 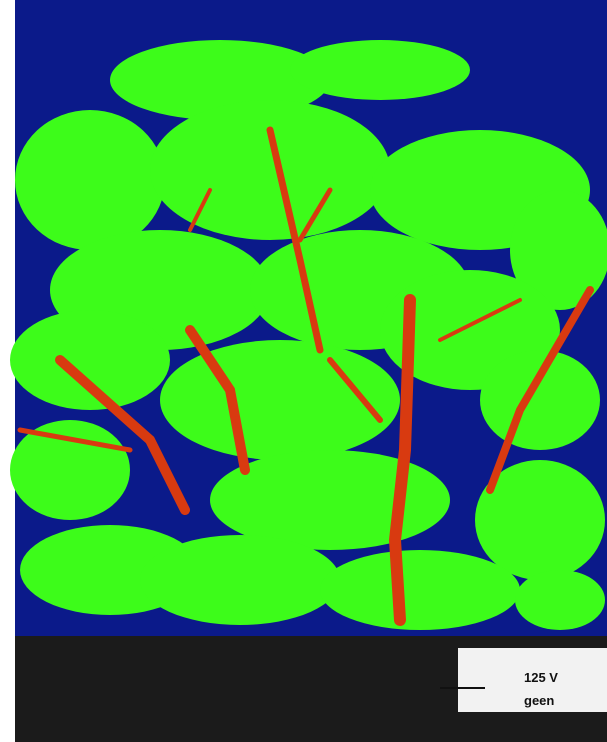 What do you see at coordinates (539, 700) in the screenshot?
I see `label-line2: geen` at bounding box center [539, 700].